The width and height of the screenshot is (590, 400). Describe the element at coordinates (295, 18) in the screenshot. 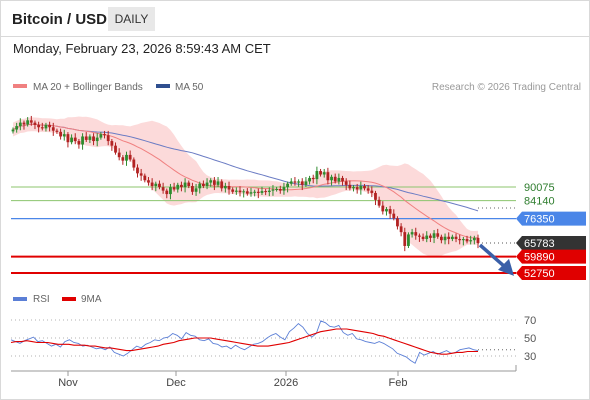

I see `chart-header: Bitcoin / USD DAILY` at that location.